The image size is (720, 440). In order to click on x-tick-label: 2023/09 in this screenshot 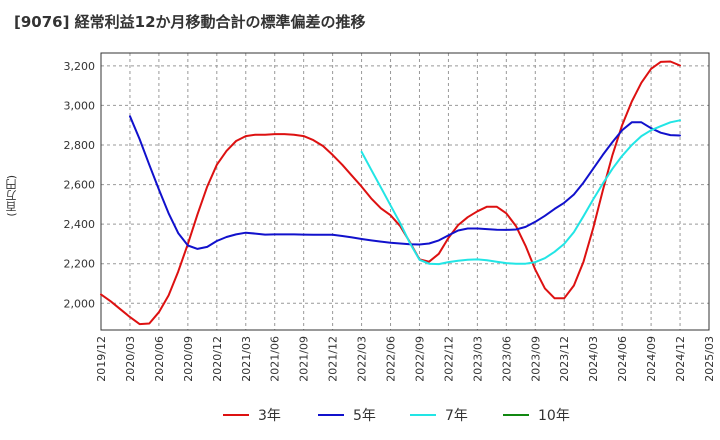, I will do `click(535, 359)`.